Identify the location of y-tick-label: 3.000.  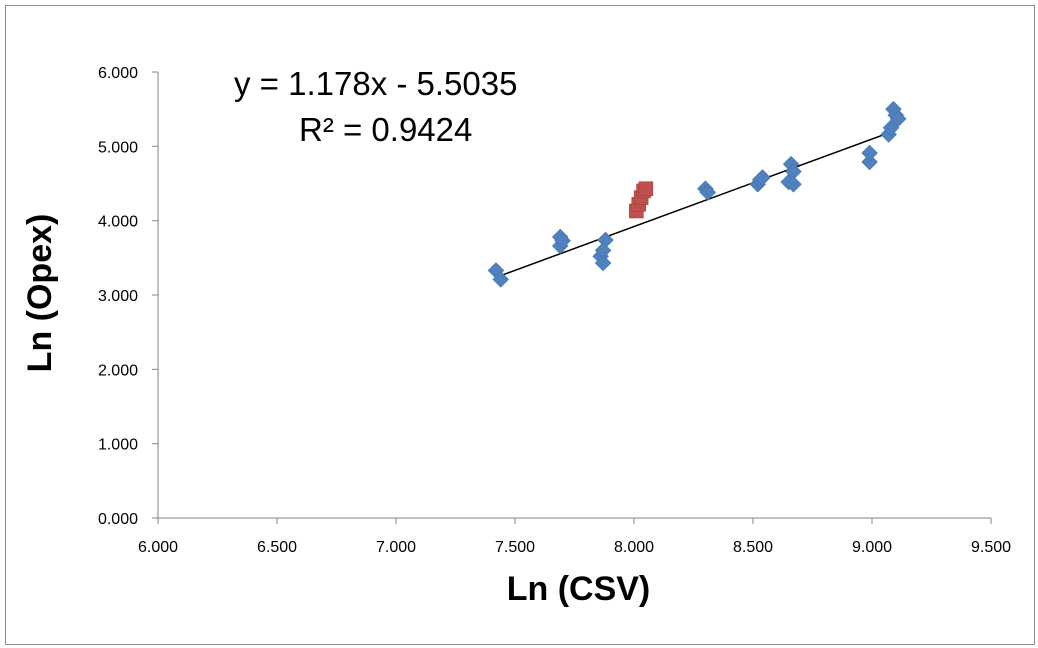
(118, 296).